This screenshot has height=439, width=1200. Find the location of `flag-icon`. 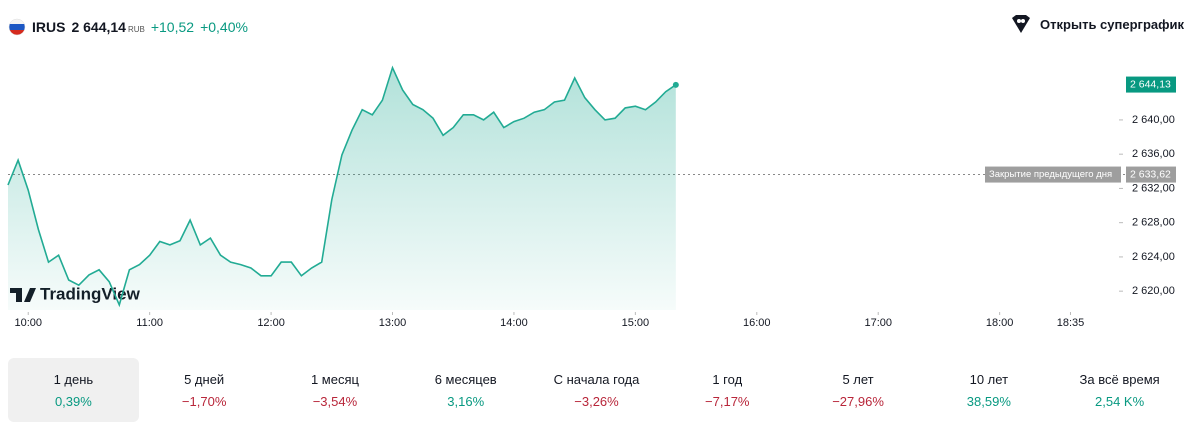

flag-icon is located at coordinates (17, 27).